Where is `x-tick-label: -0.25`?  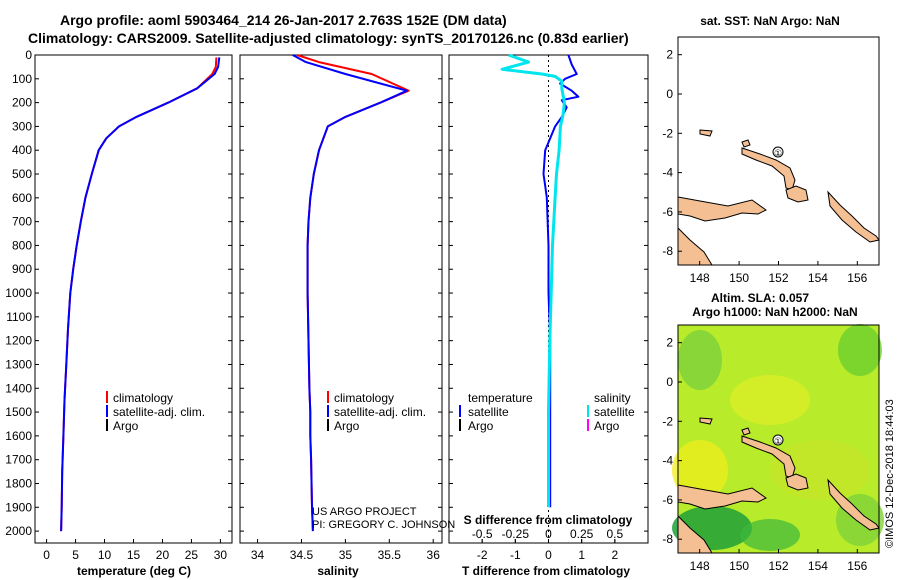
x-tick-label: -0.25 is located at coordinates (516, 534).